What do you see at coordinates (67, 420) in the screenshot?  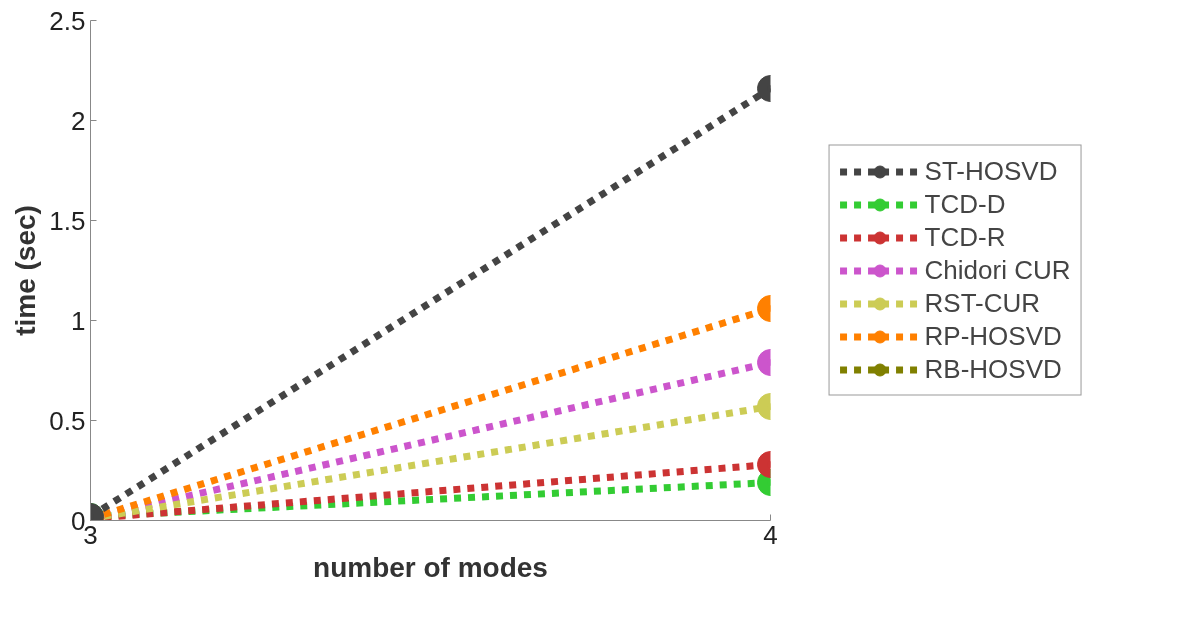 I see `y-tick-label: 0.5` at bounding box center [67, 420].